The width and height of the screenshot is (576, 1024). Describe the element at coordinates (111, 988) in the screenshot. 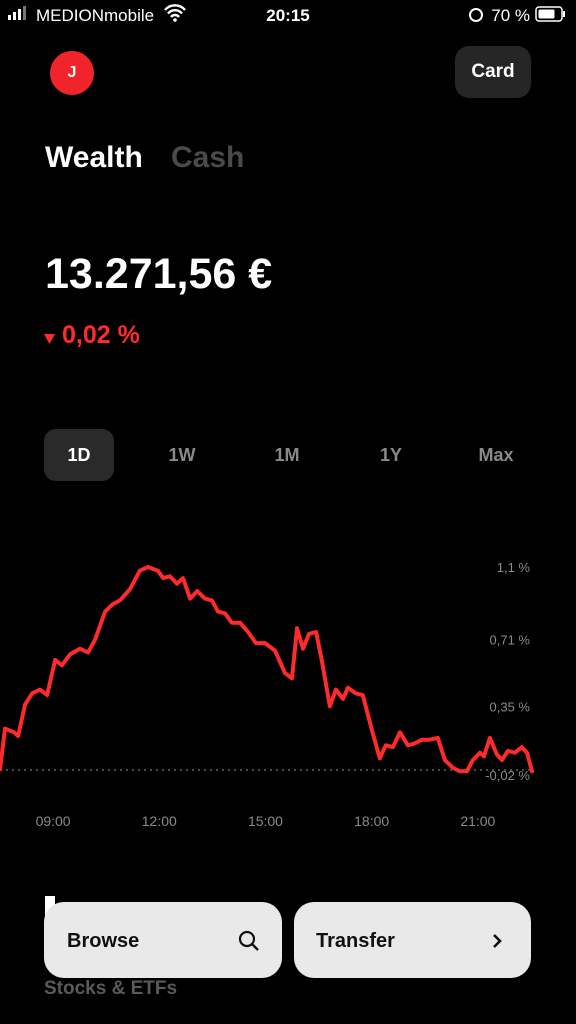

I see `section-title: Stocks & ETFs` at that location.